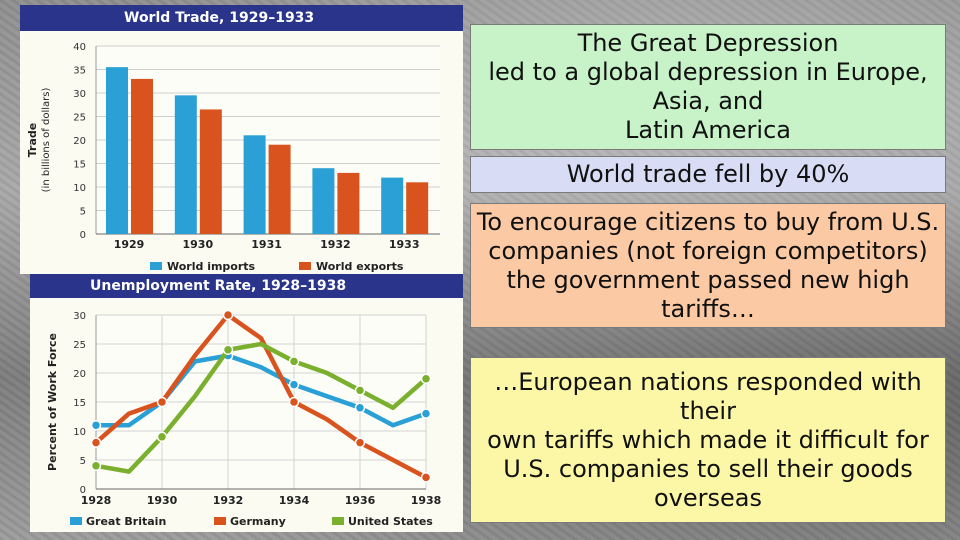  What do you see at coordinates (79, 47) in the screenshot?
I see `y-tick-label: 40` at bounding box center [79, 47].